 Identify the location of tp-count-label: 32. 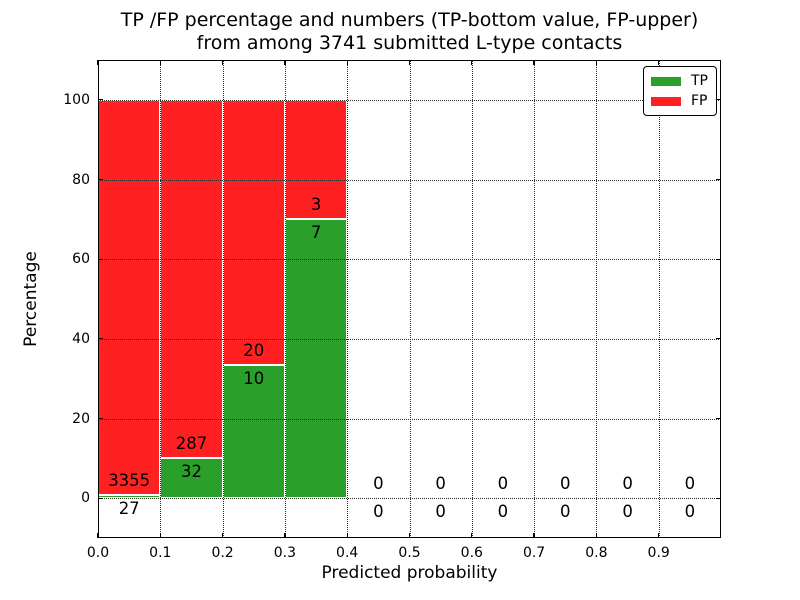
(191, 471).